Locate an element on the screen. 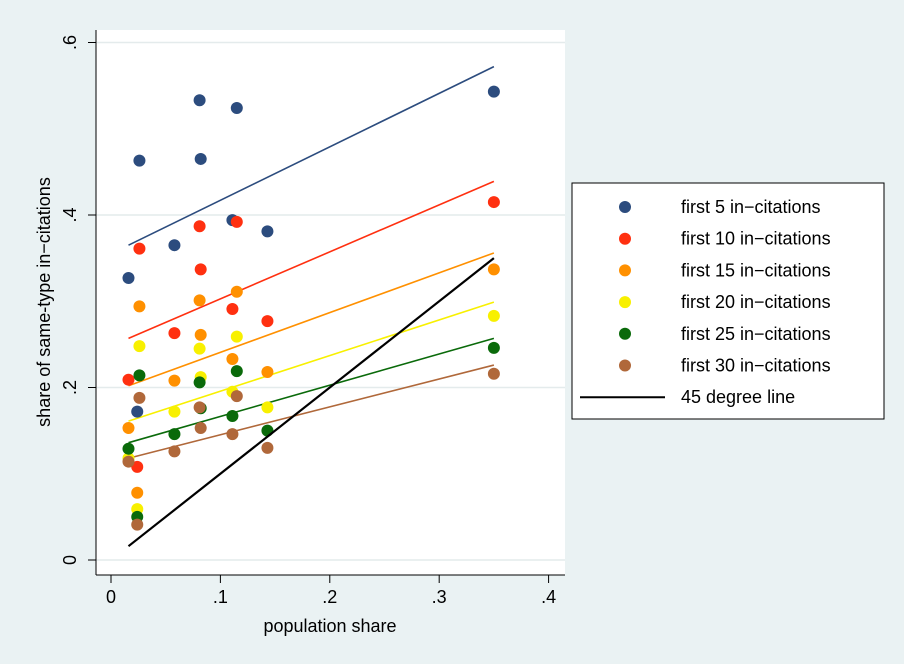 Image resolution: width=904 pixels, height=664 pixels. legend-label: first 5 in−citations is located at coordinates (751, 207).